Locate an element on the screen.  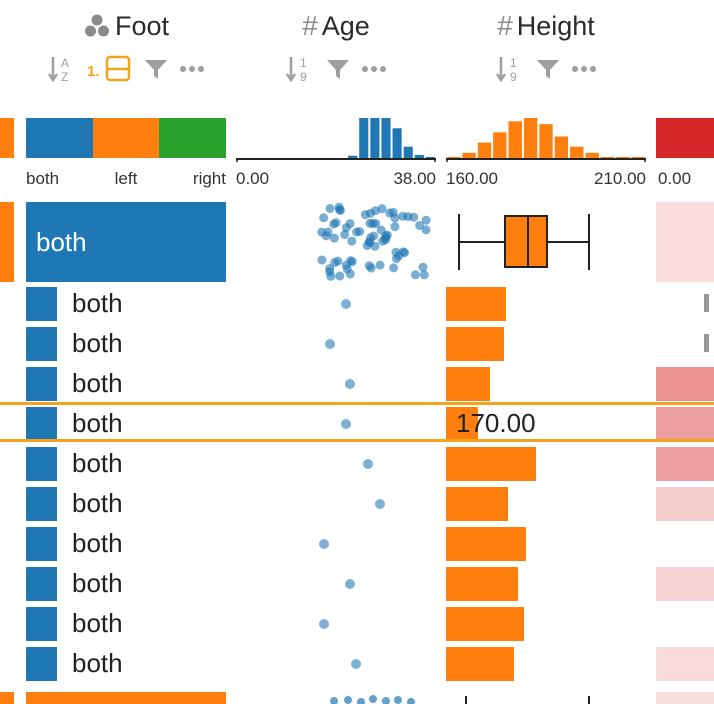
sort-alpha-icon: A Z is located at coordinates (62, 69).